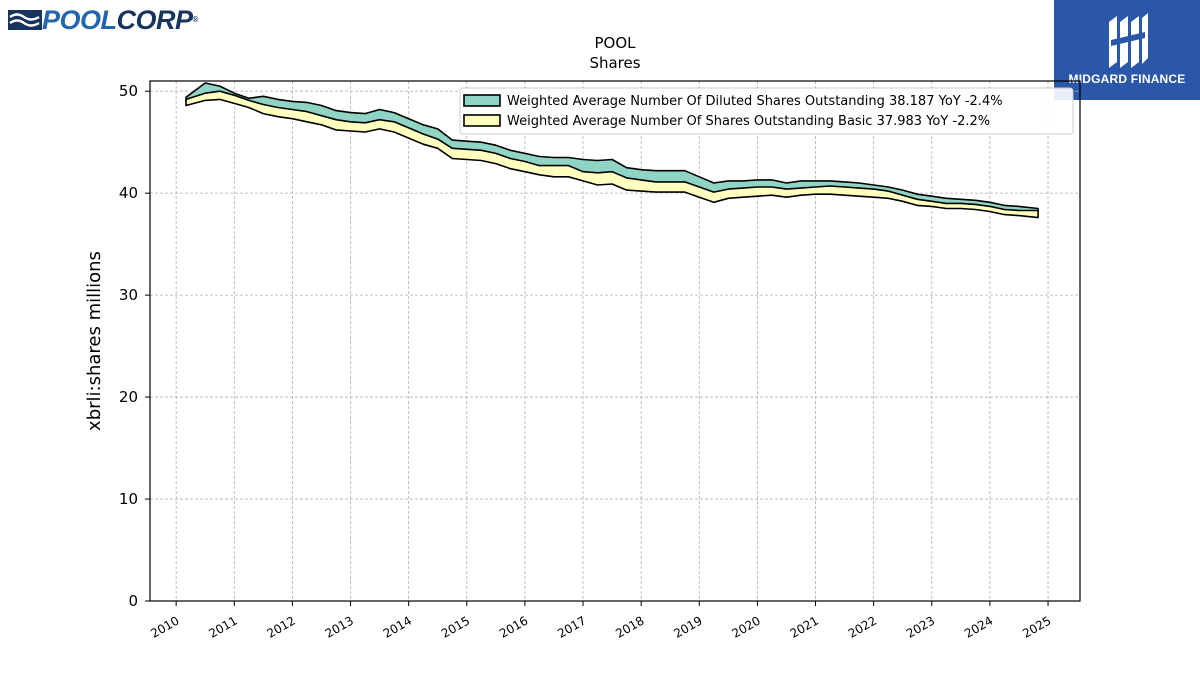 Image resolution: width=1200 pixels, height=675 pixels. I want to click on logo-wordmark: POOLCORP®, so click(120, 20).